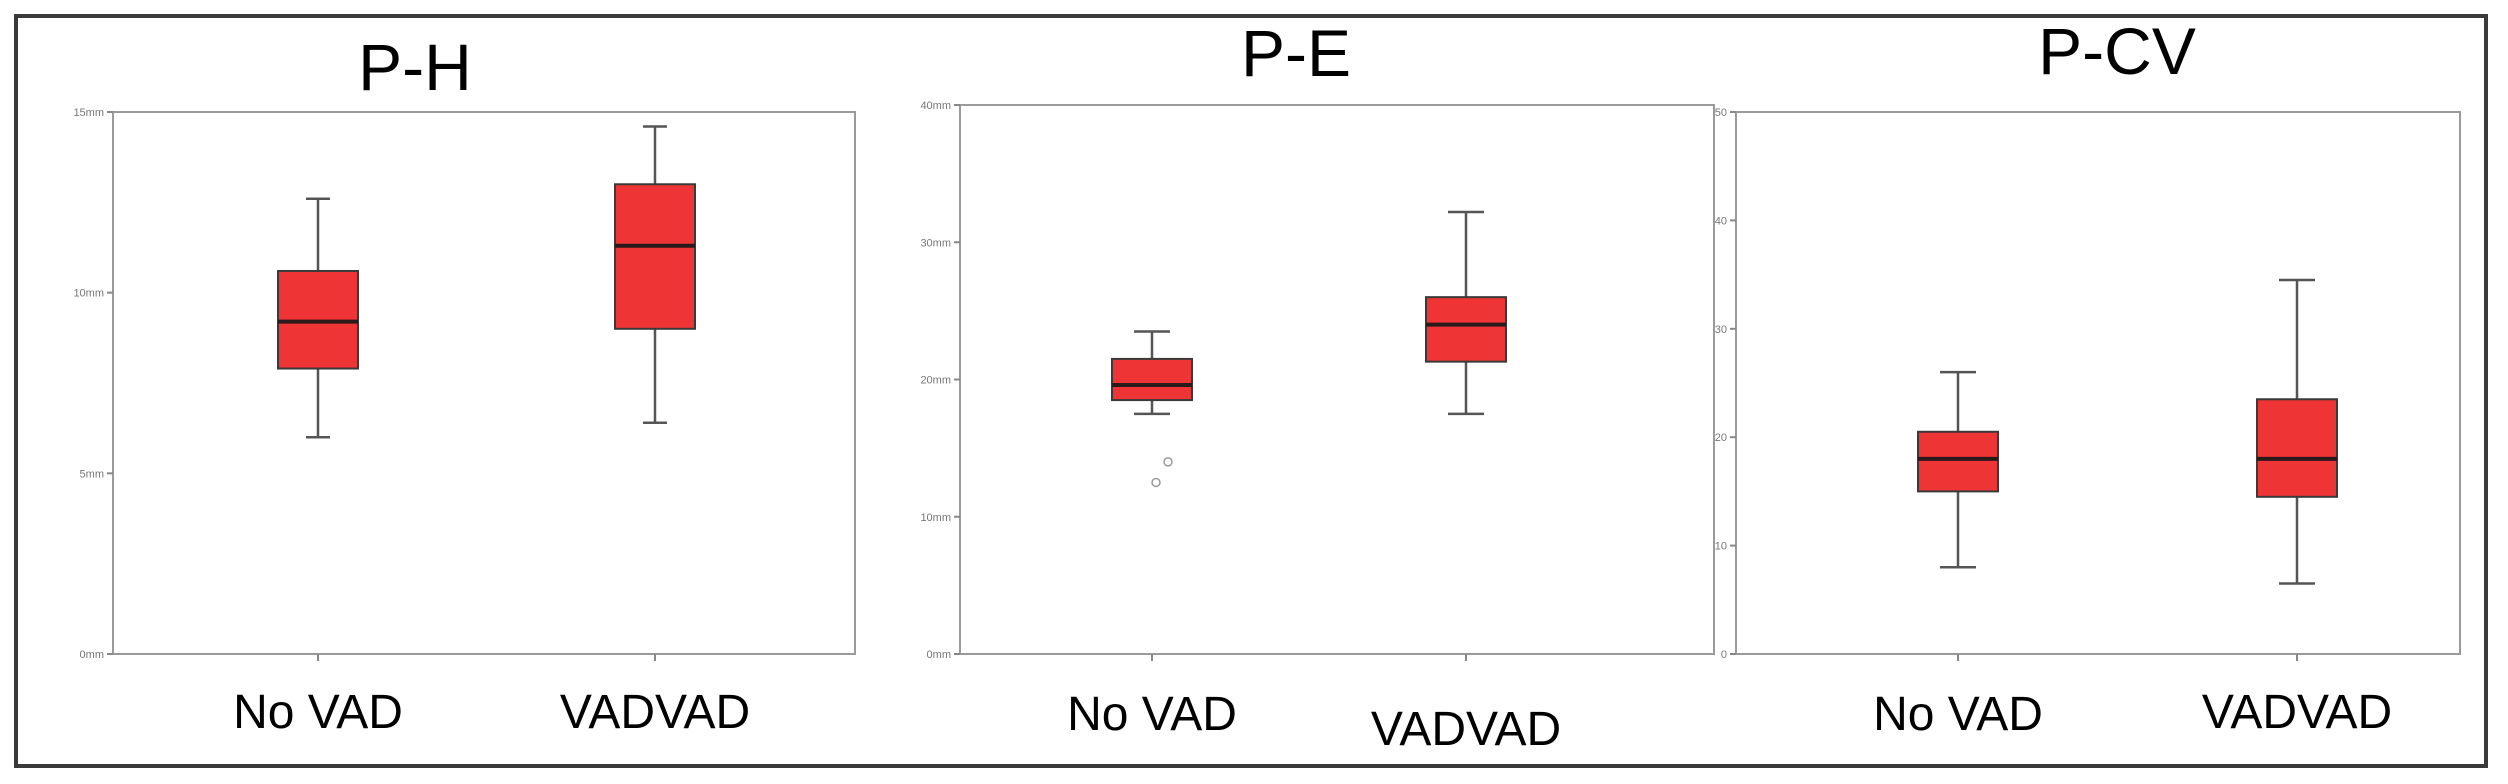  Describe the element at coordinates (935, 381) in the screenshot. I see `y-tick-label: 20mm` at that location.